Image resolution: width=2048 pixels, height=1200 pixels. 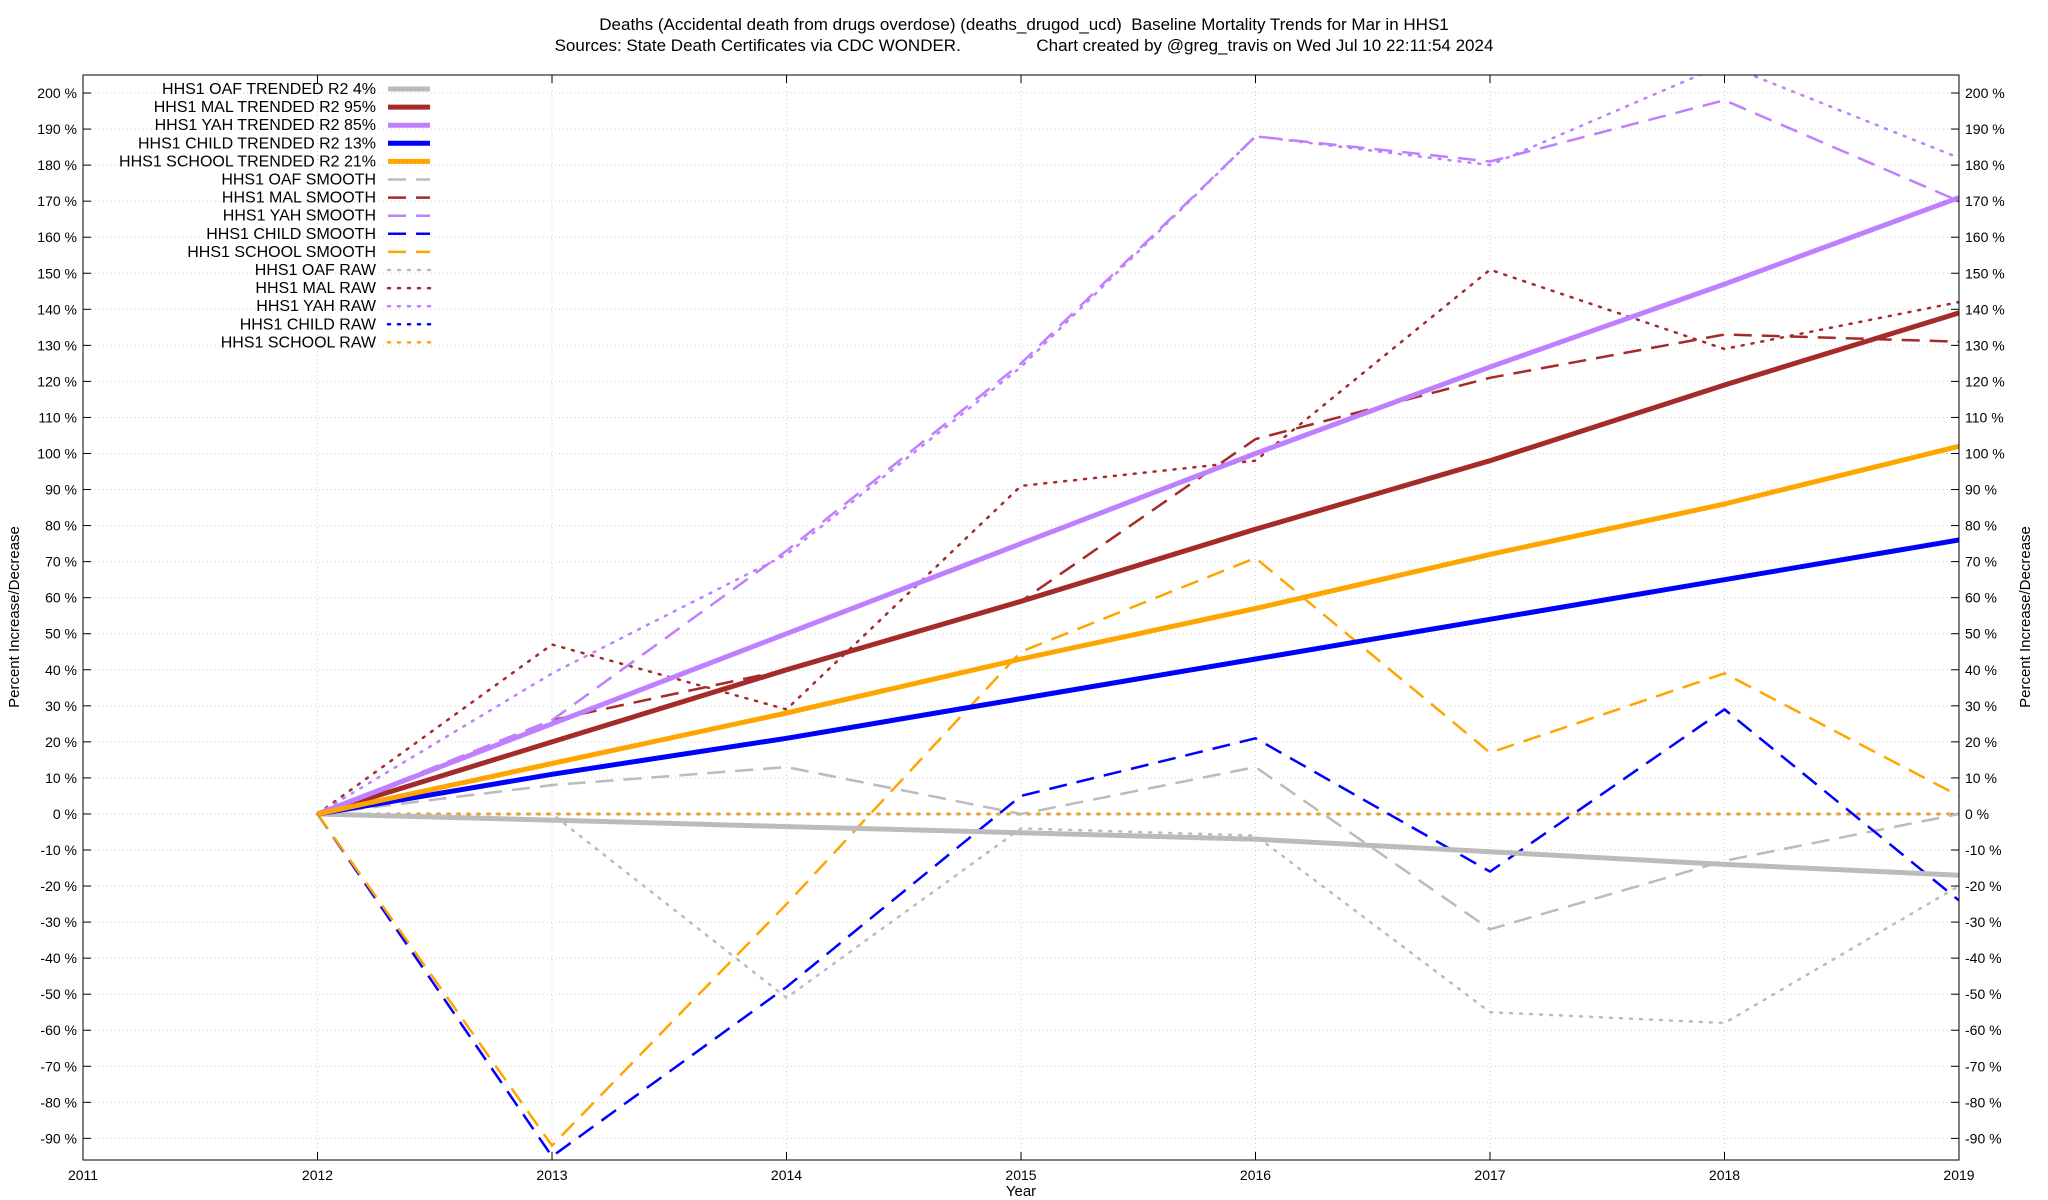 I want to click on y-tick-label-right: 50 %, so click(x=1981, y=634).